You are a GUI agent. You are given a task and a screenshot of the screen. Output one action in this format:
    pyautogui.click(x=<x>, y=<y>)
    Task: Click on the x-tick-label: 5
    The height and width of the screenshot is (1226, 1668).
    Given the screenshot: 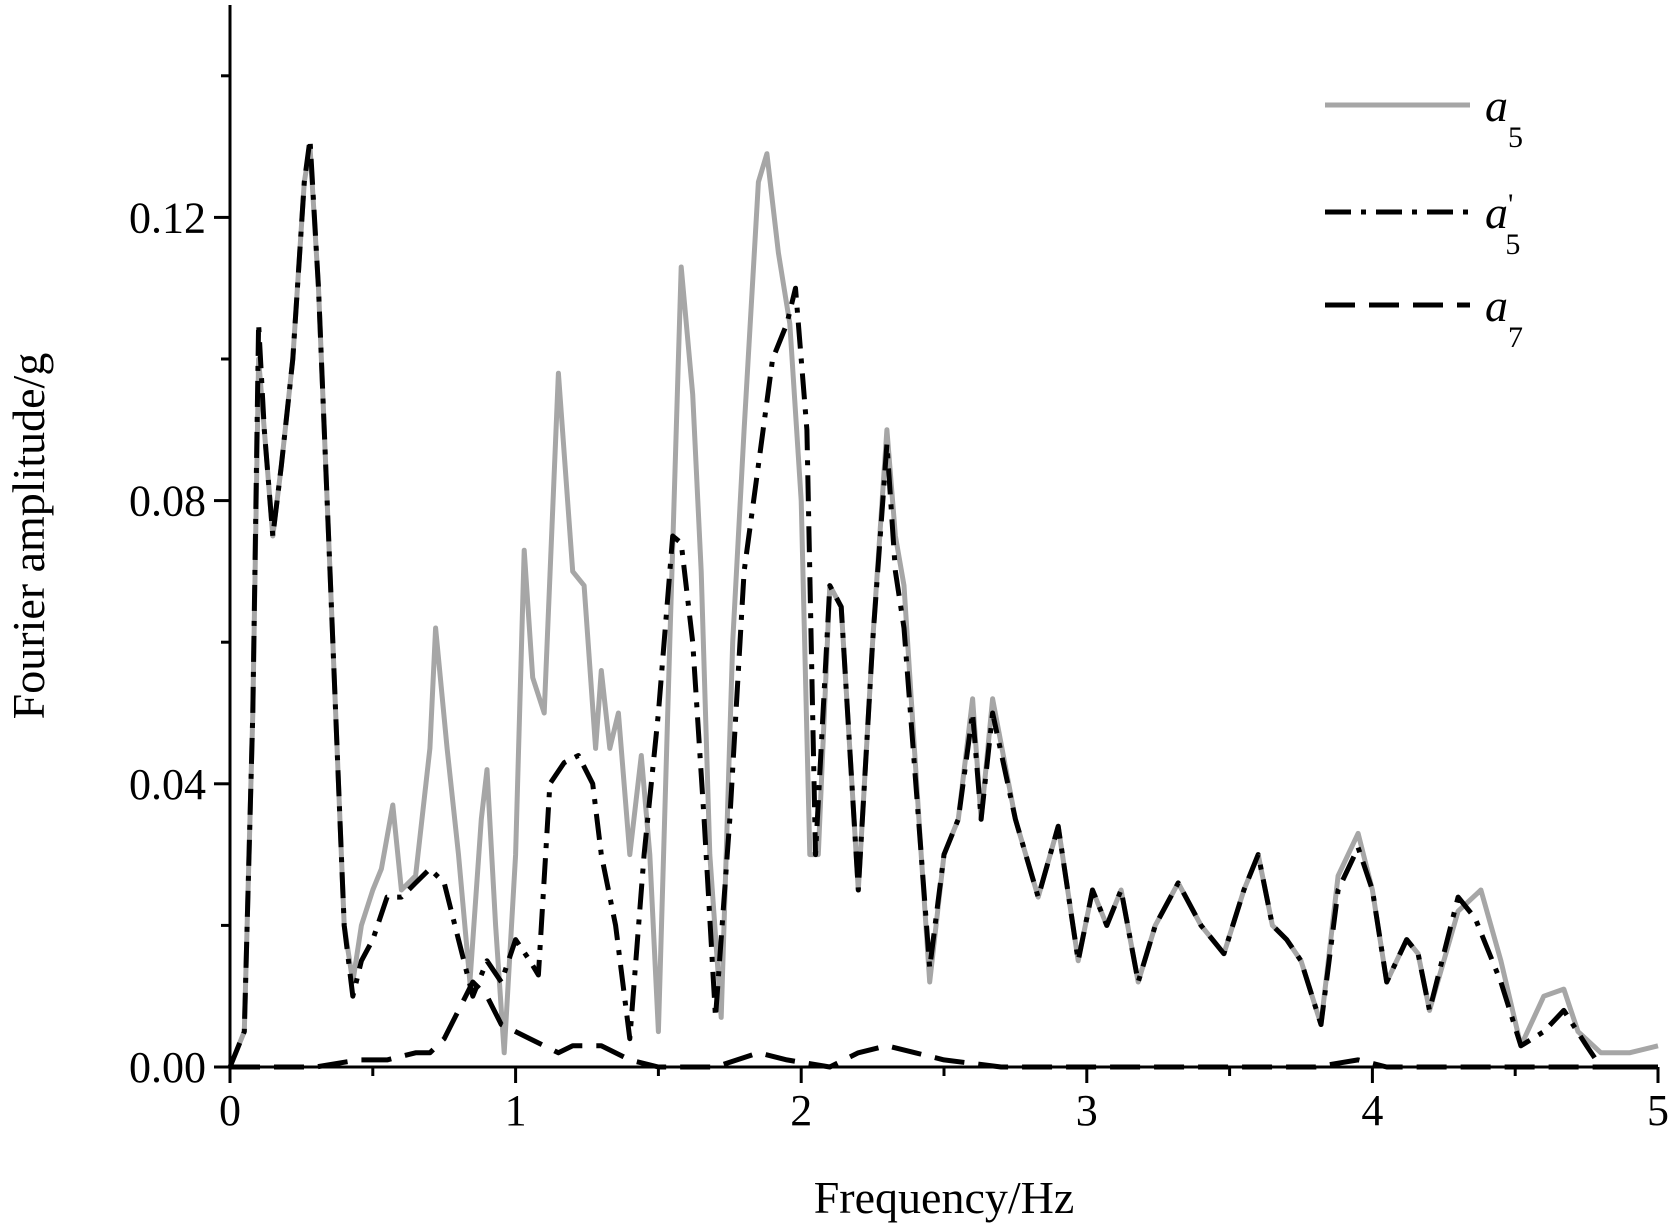 What is the action you would take?
    pyautogui.click(x=1657, y=1110)
    